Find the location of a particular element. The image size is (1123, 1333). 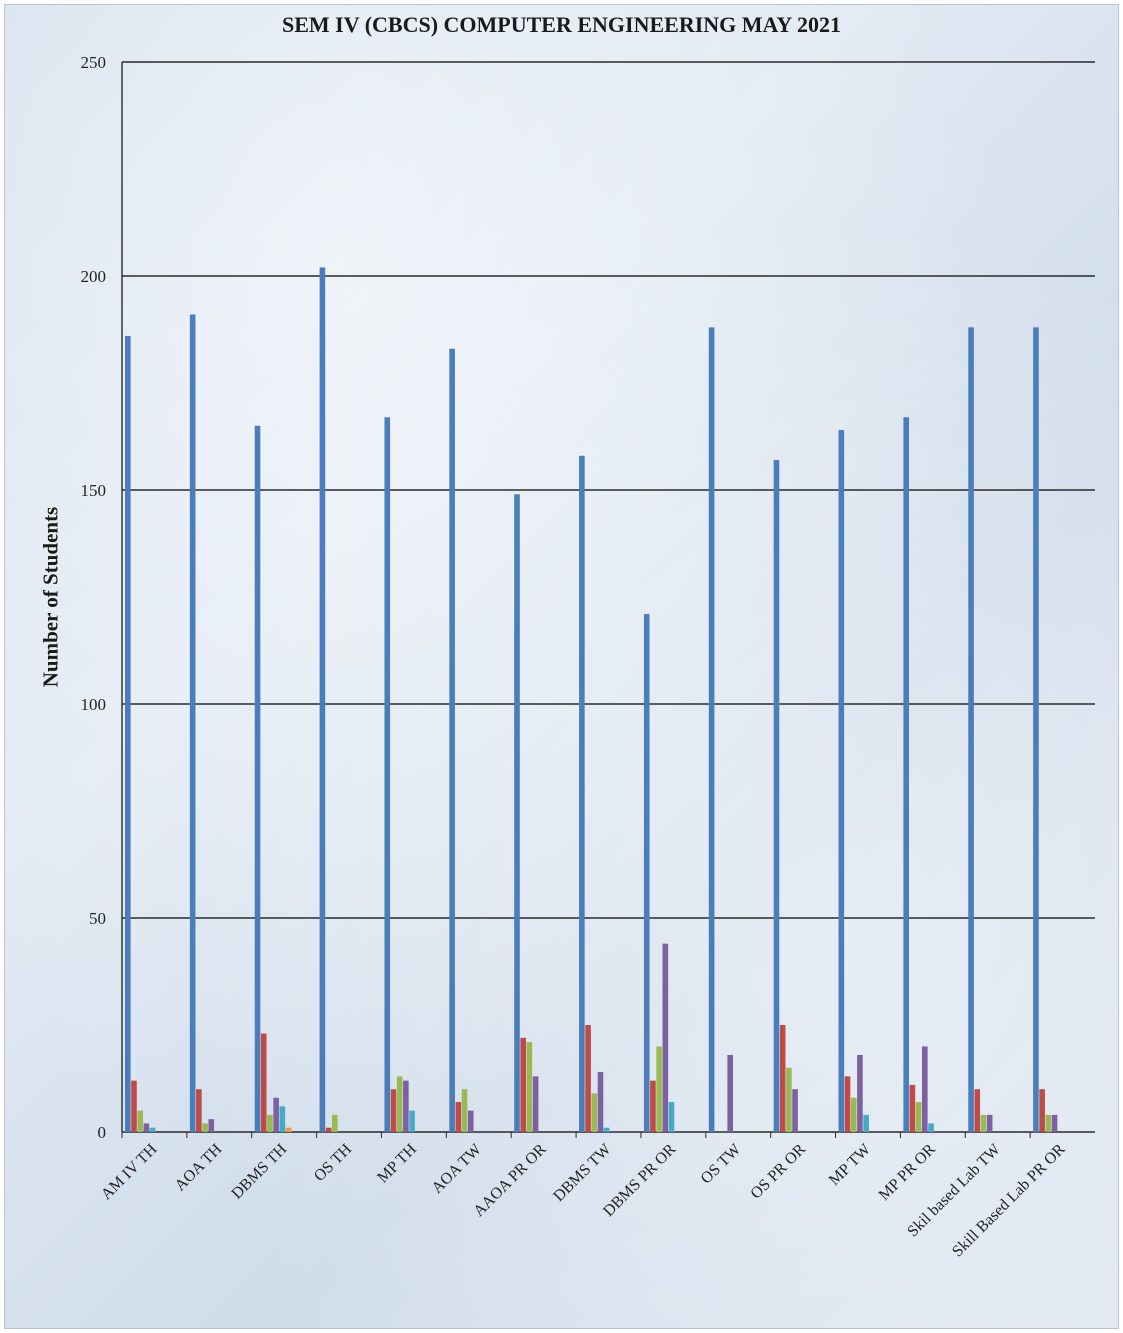

y-tick-label: 250 is located at coordinates (94, 62).